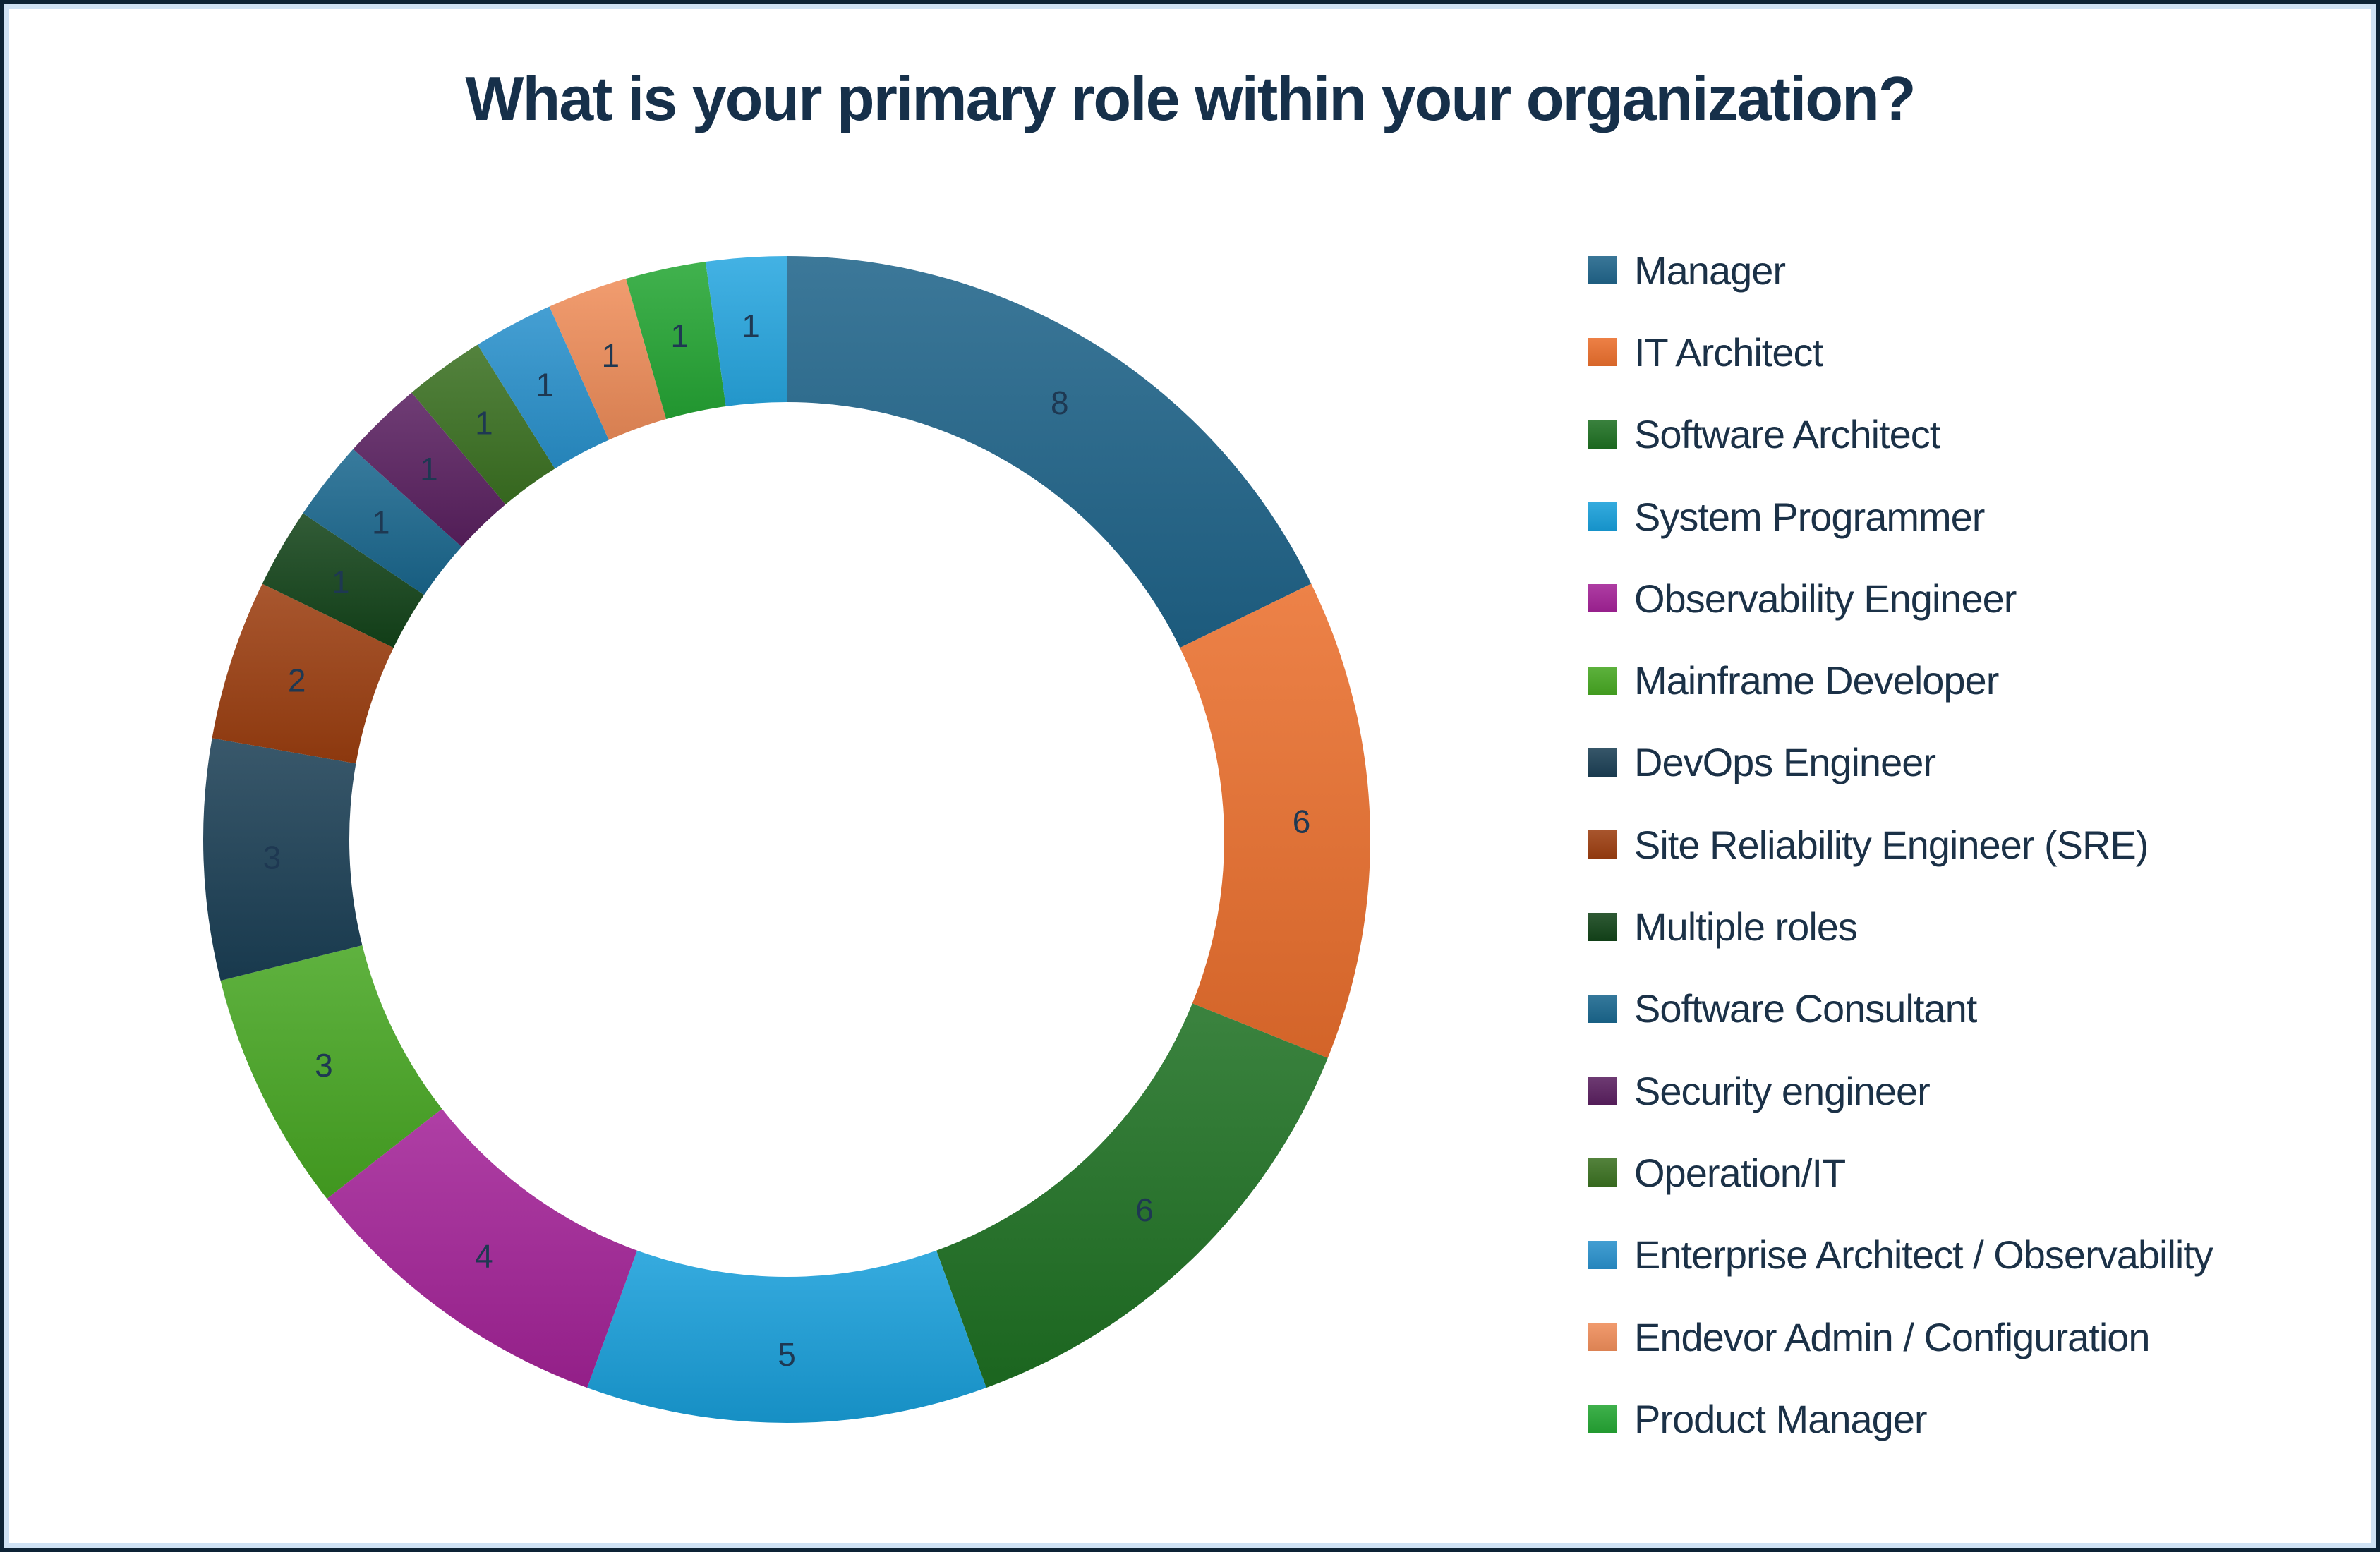  I want to click on legend-item-software-consultant: Software Consultant, so click(1969, 1009).